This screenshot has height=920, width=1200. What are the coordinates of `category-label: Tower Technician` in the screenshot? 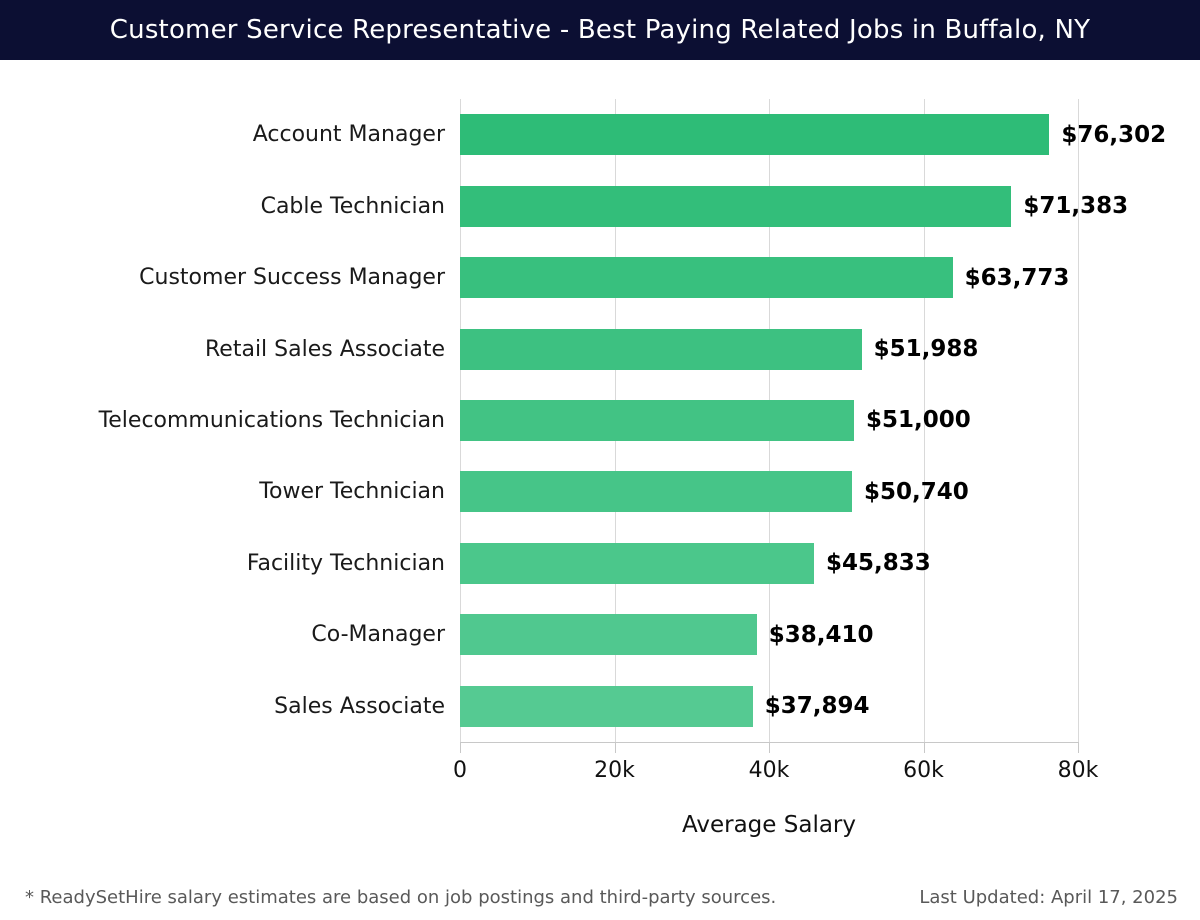 It's located at (352, 492).